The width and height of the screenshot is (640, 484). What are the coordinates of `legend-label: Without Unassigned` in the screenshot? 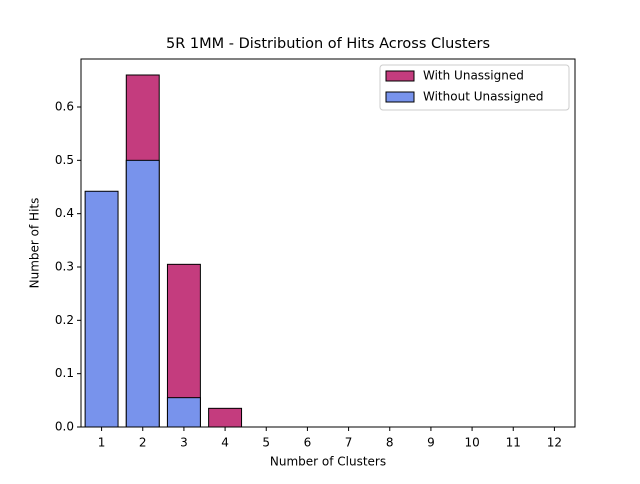 It's located at (483, 97).